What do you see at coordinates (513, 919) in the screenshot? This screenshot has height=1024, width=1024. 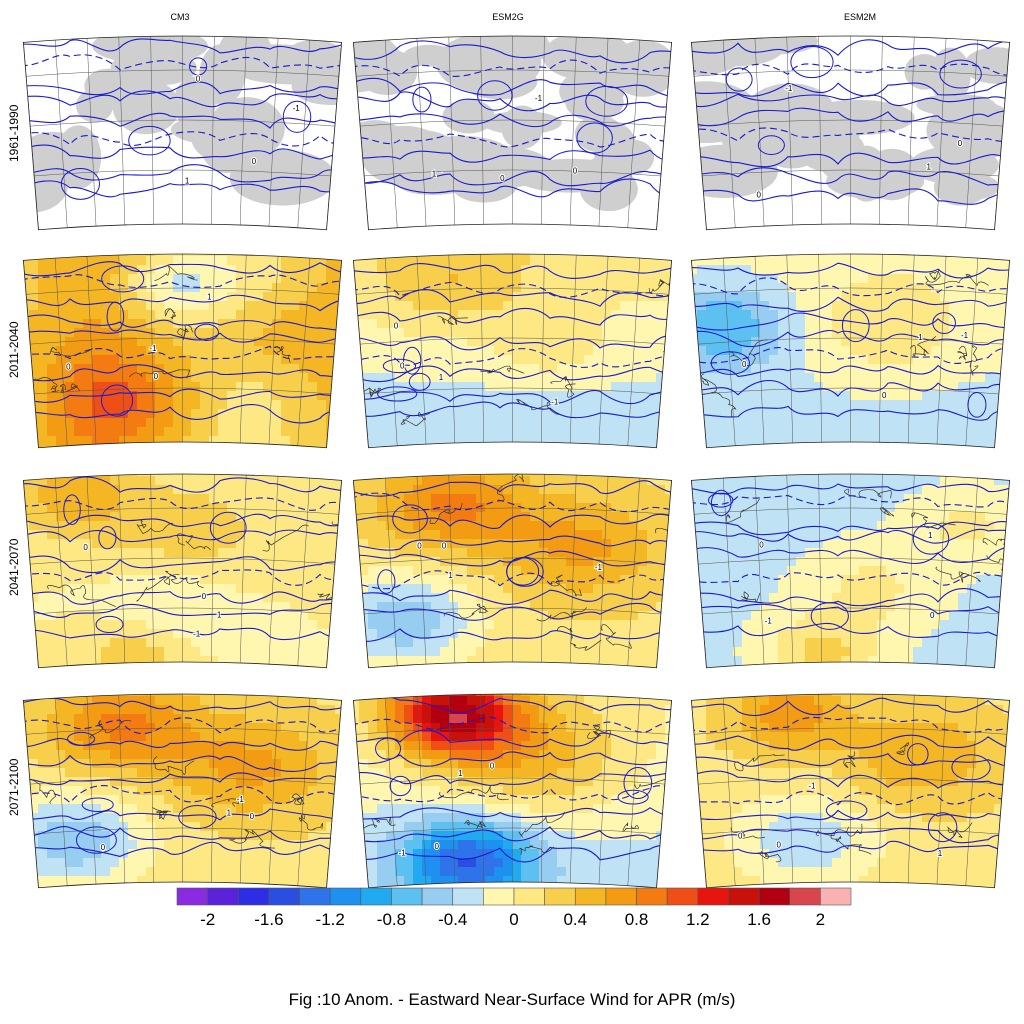 I see `colorbar-tick-label: 0` at bounding box center [513, 919].